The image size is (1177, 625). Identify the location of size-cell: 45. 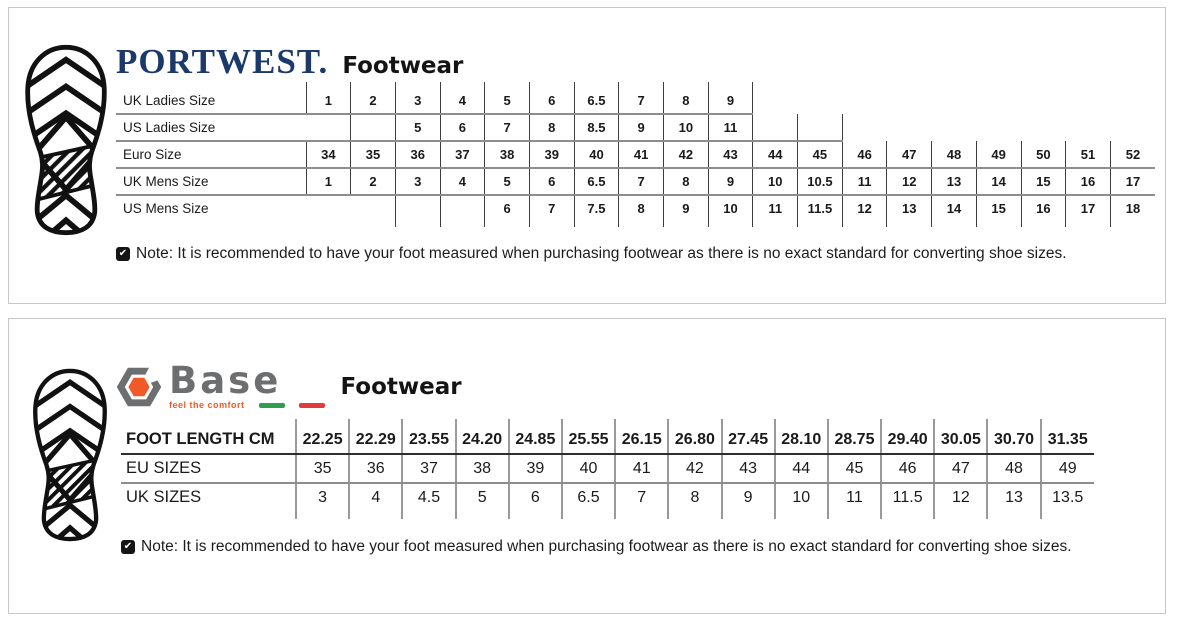
(854, 469).